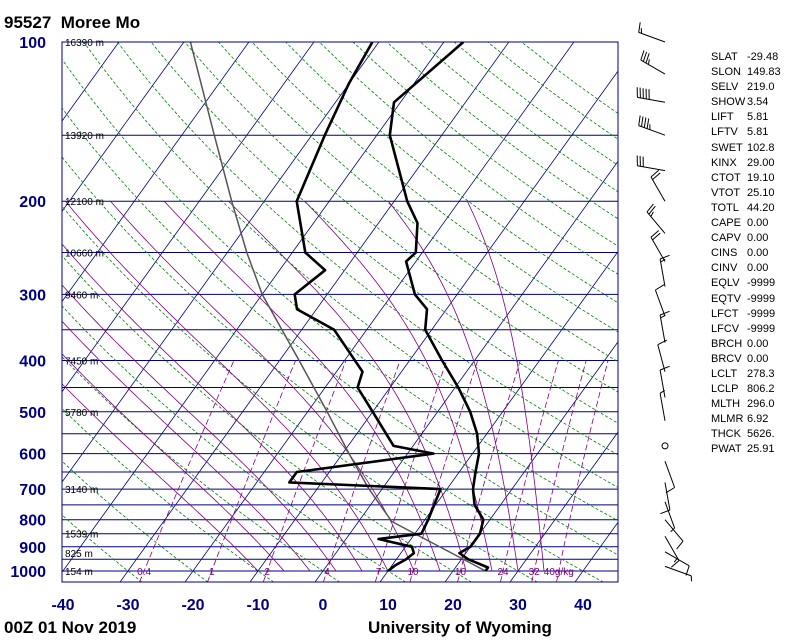  Describe the element at coordinates (724, 132) in the screenshot. I see `index-name: LFTV` at that location.